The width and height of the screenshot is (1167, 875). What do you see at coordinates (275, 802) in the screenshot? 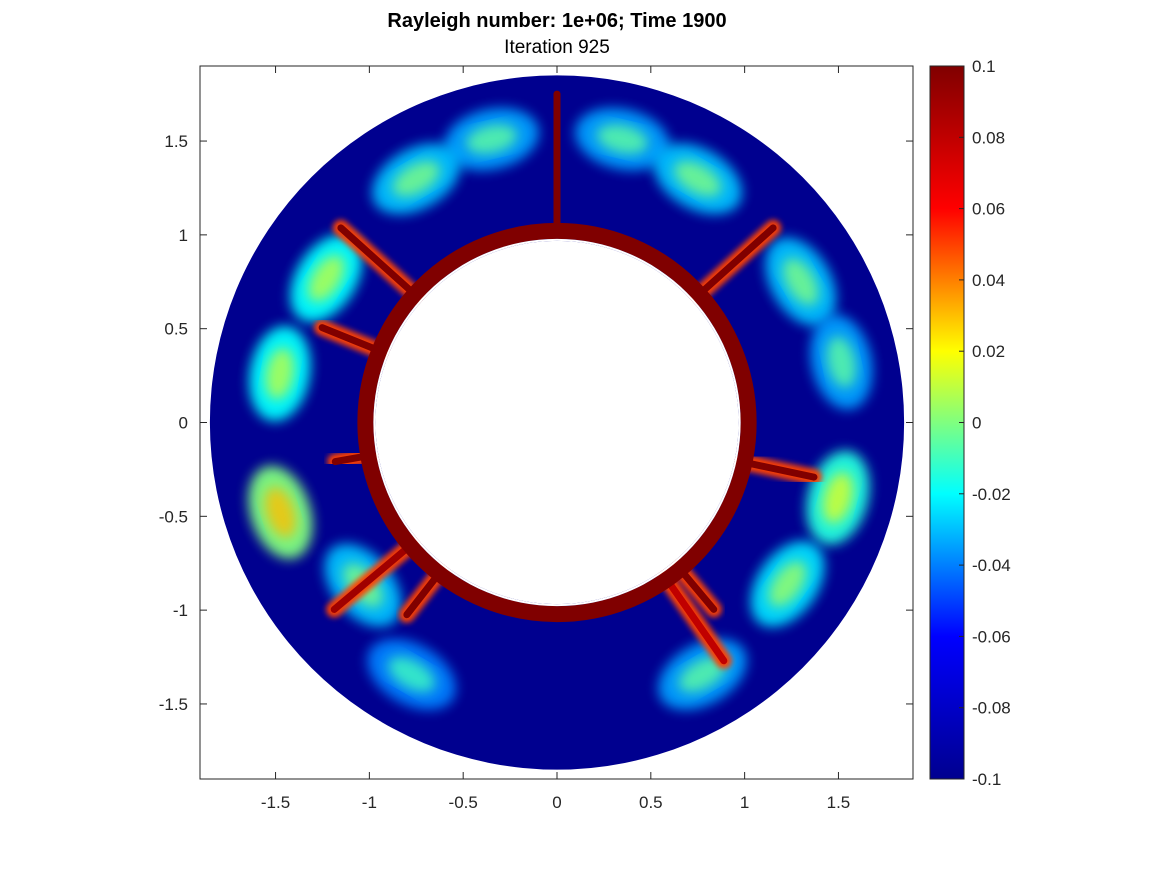
I see `x-tick-label: -1.5` at bounding box center [275, 802].